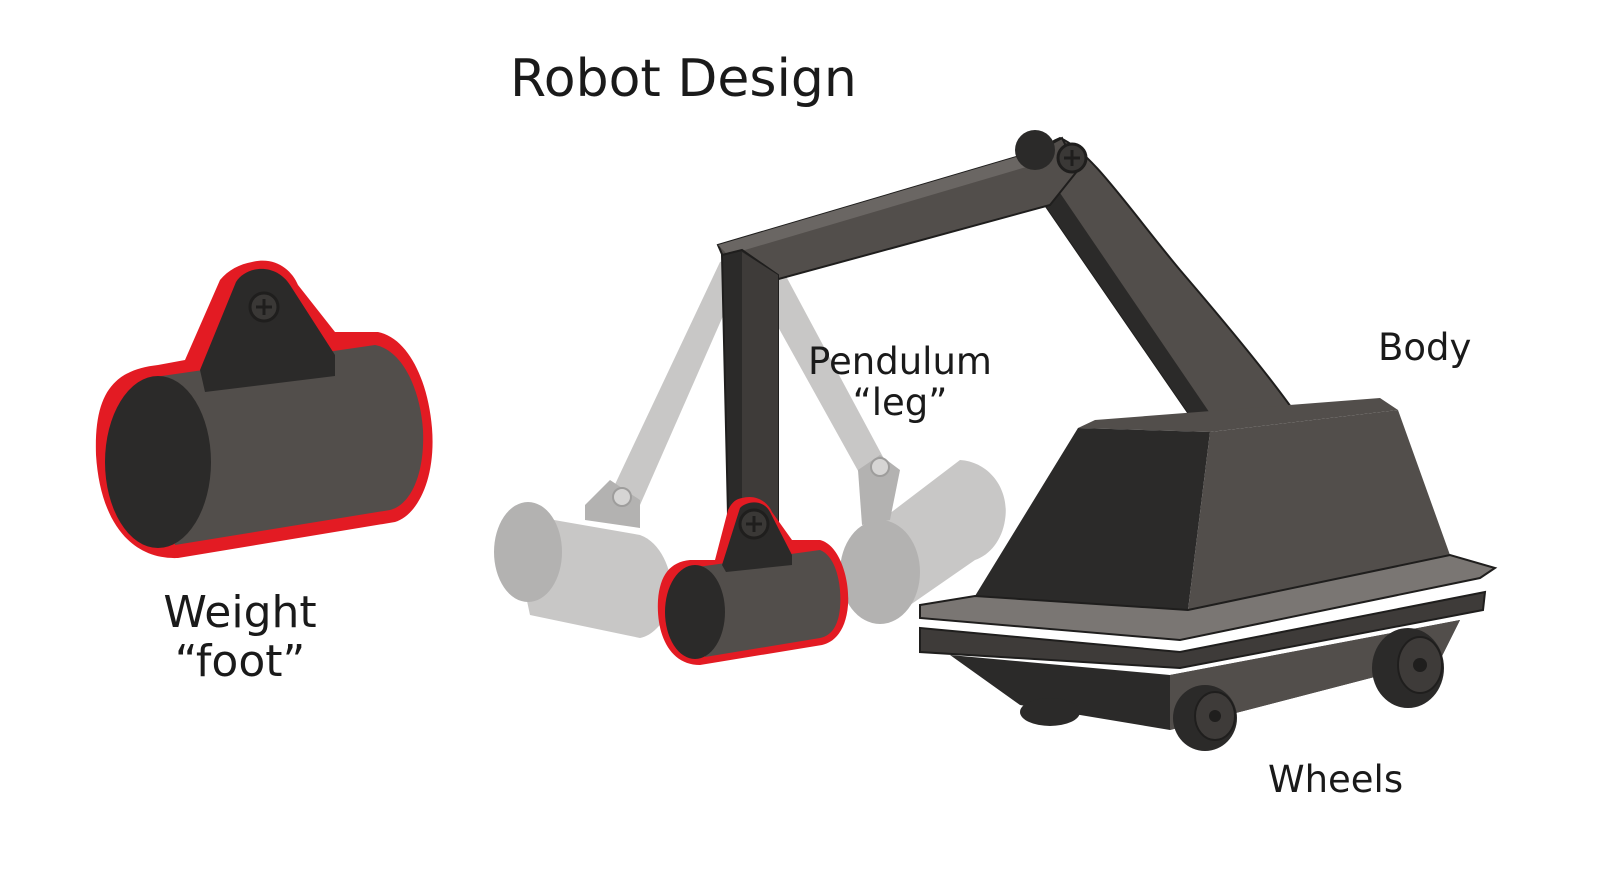 Image resolution: width=1600 pixels, height=896 pixels. I want to click on arm-horizontal-beam-top, so click(884, 202).